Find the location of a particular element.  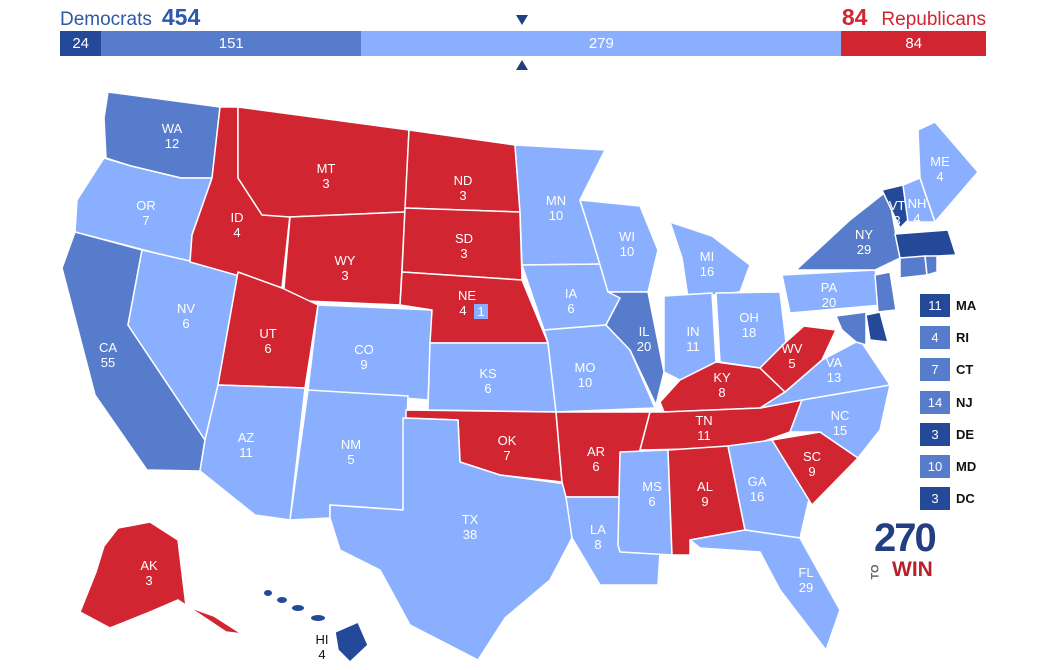

bar-segment-likely-dem: 151 is located at coordinates (231, 43).